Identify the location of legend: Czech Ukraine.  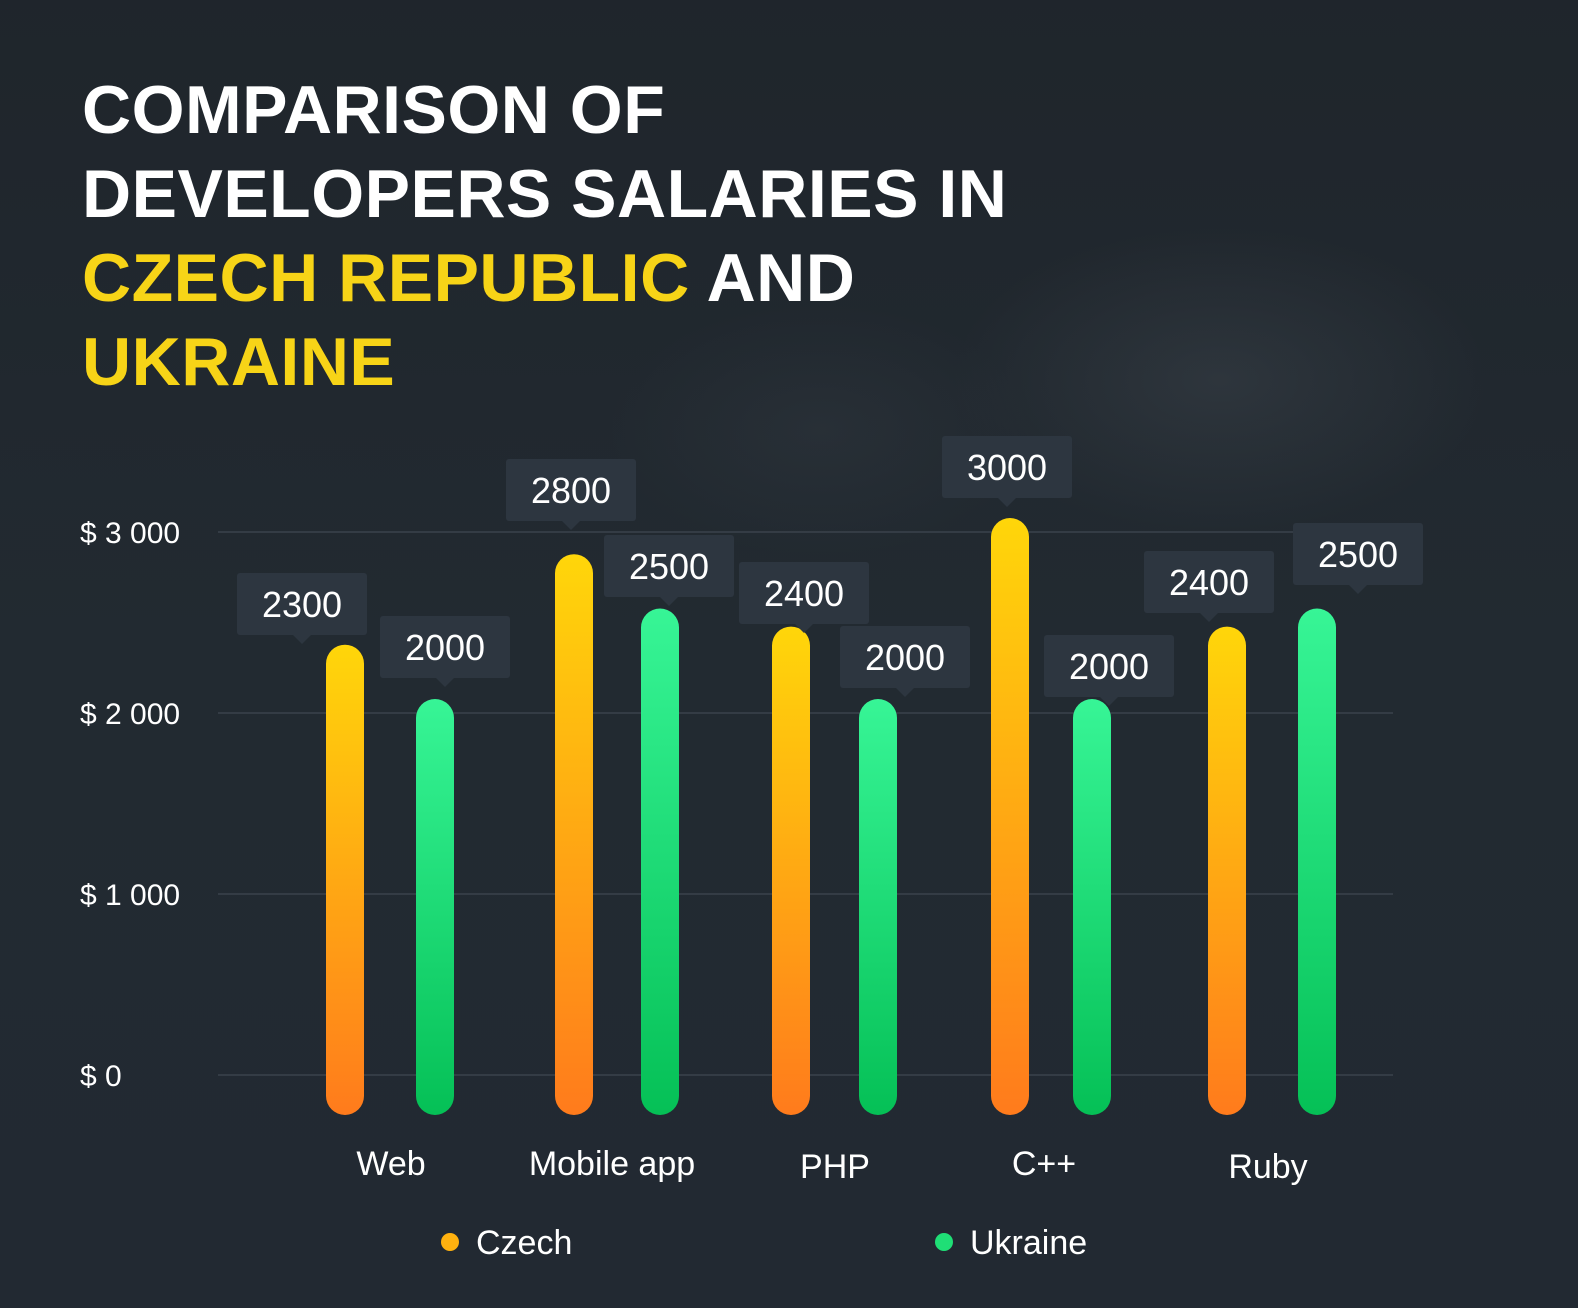
(764, 1243).